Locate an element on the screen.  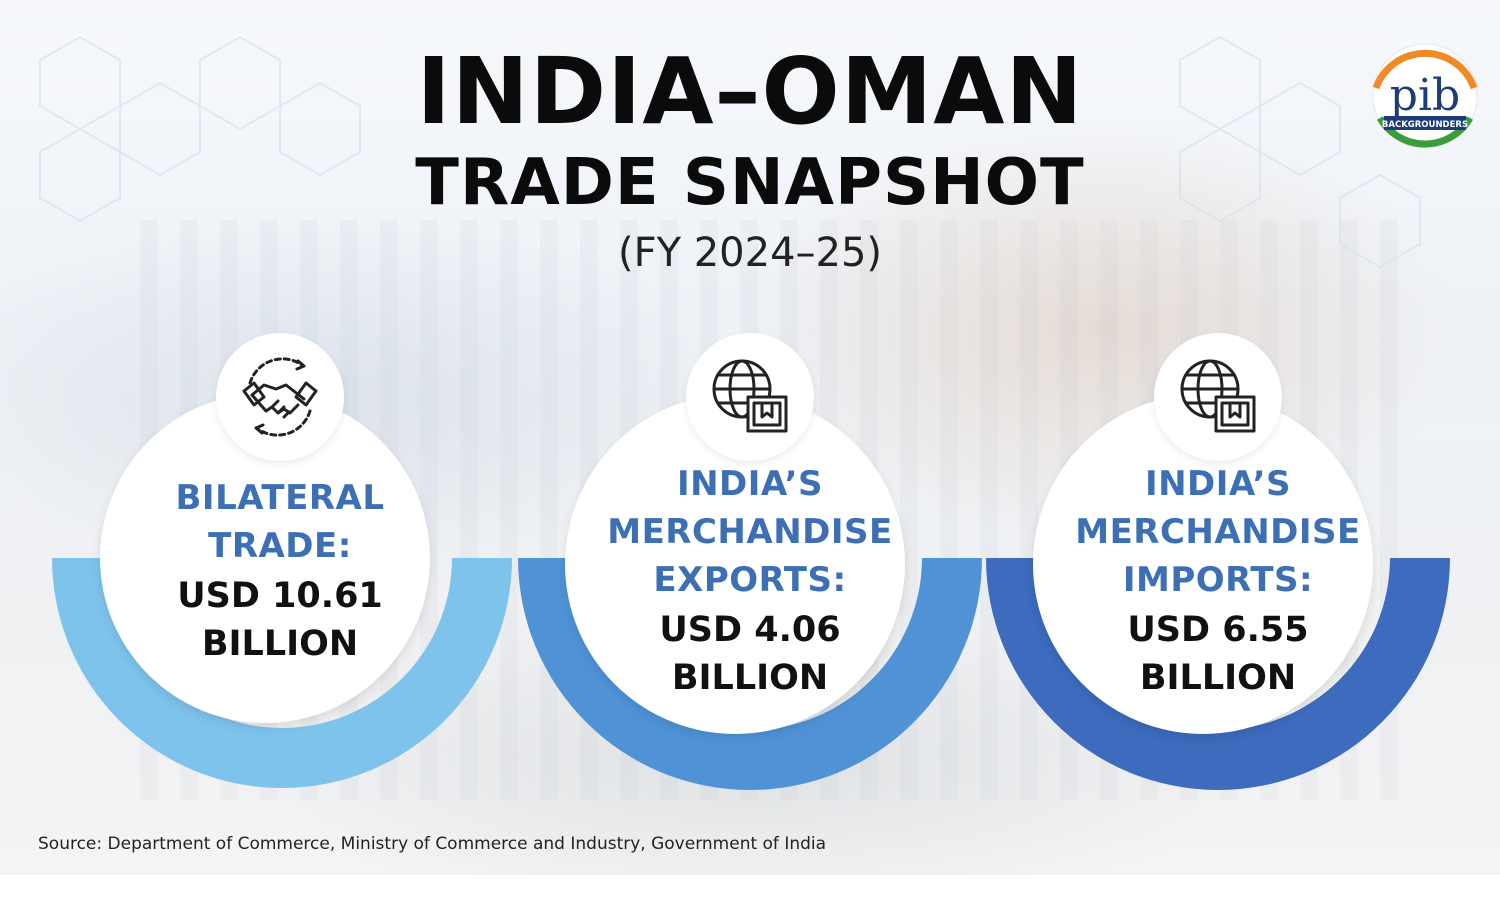
card-label: INDIA’S MERCHANDISE EXPORTS: is located at coordinates (750, 532).